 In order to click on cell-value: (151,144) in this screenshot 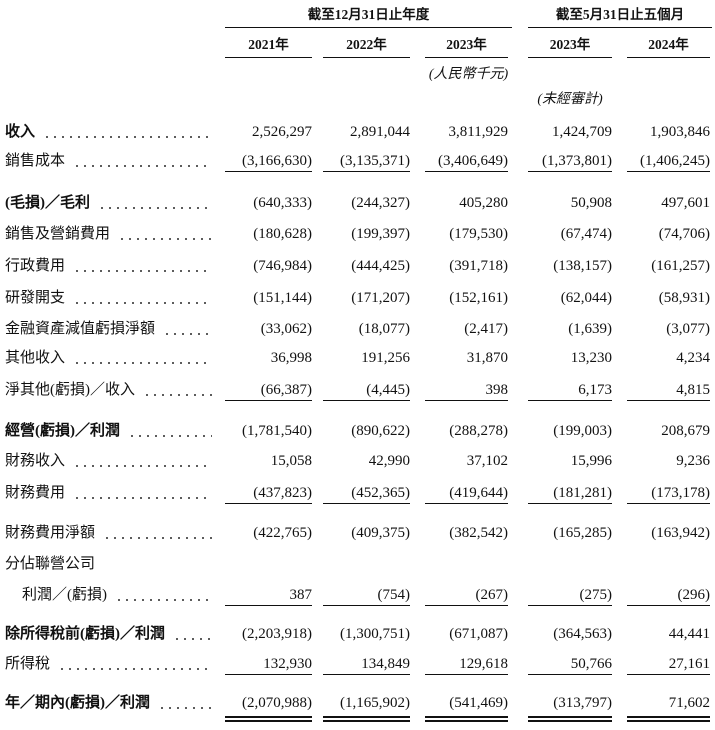, I will do `click(282, 298)`.